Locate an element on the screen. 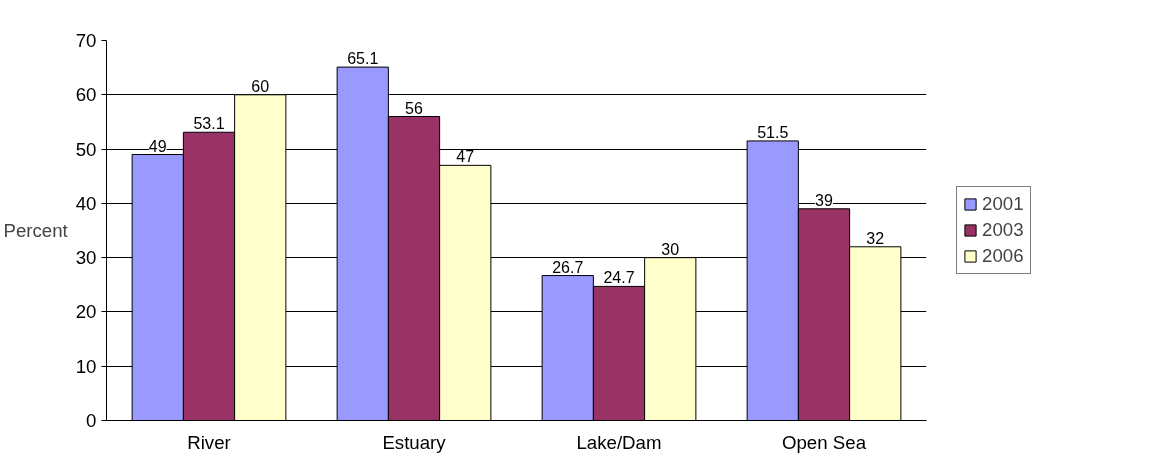 Image resolution: width=1154 pixels, height=475 pixels. y-tick-label: 50 is located at coordinates (86, 149).